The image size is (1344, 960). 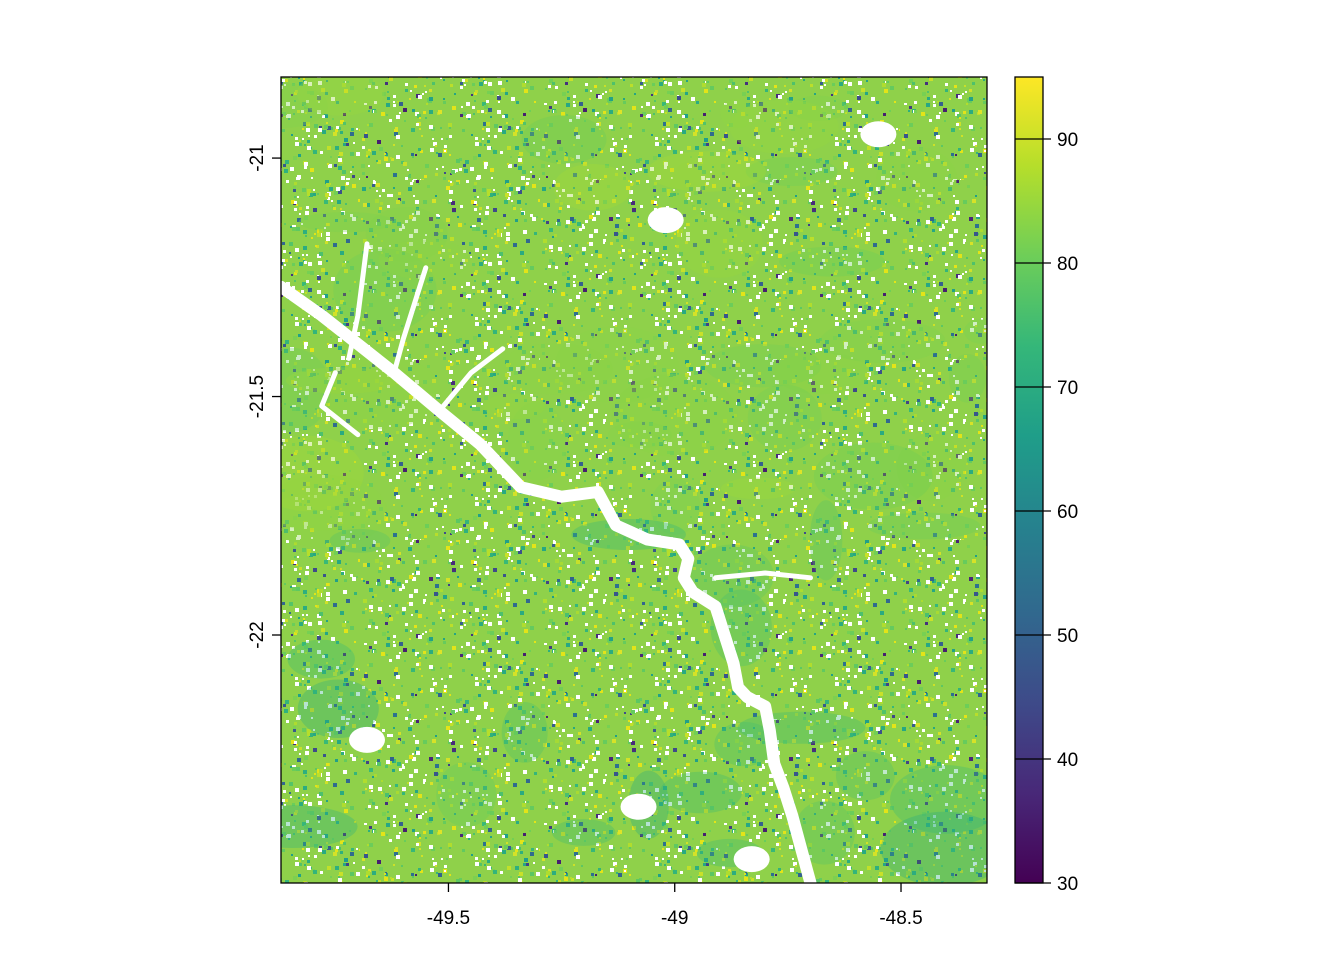 I want to click on colorbar-tick-label: 90, so click(x=1067, y=140).